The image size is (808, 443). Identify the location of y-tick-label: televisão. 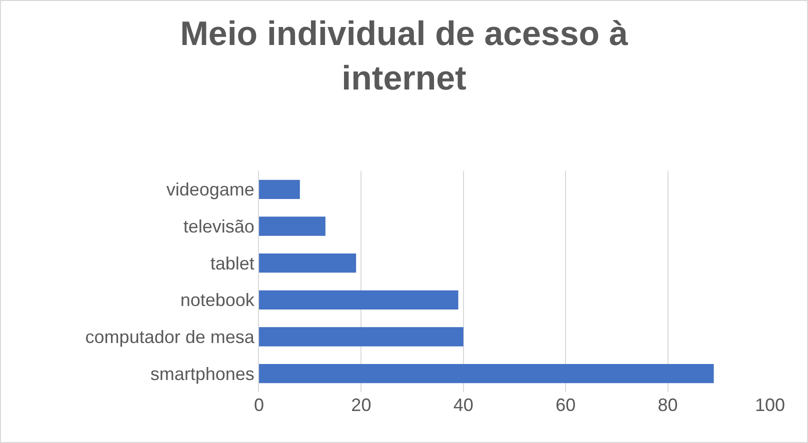
(218, 226).